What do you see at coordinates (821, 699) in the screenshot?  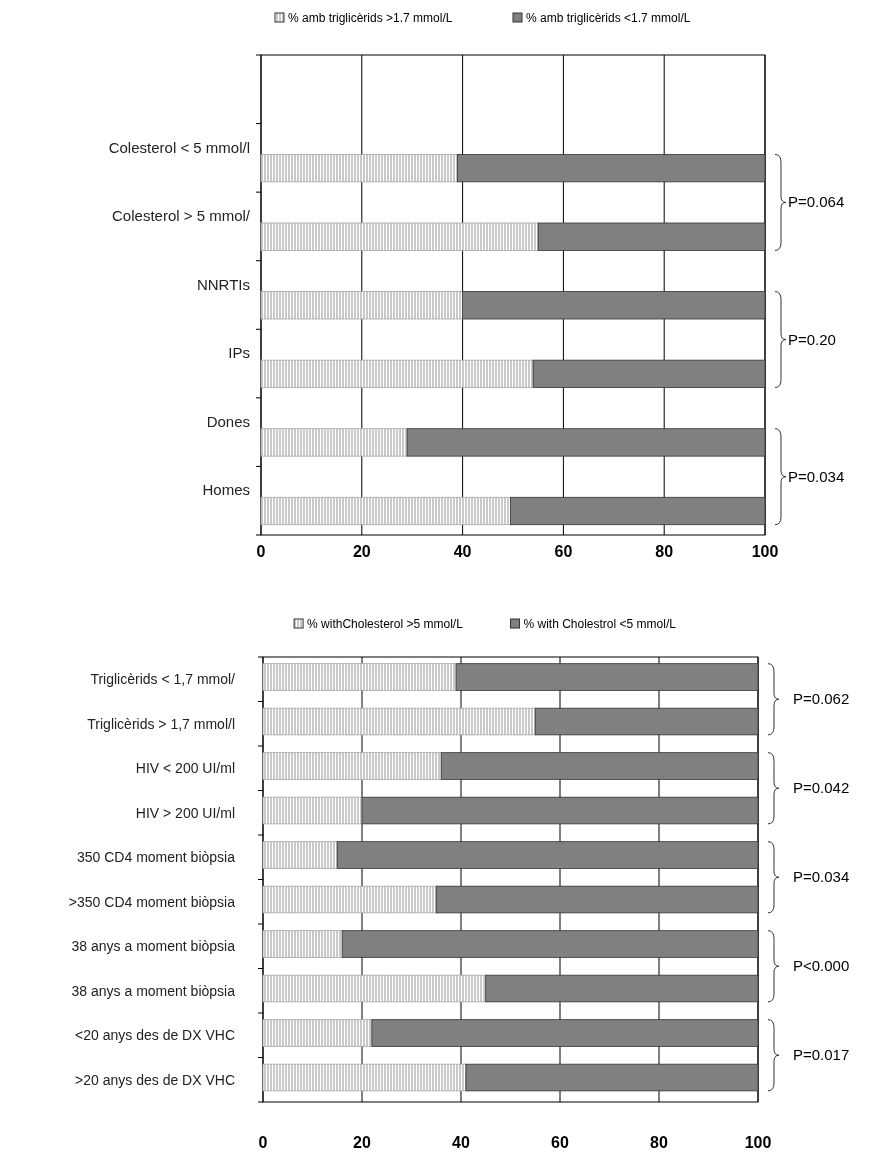 I see `text: P=0.062` at bounding box center [821, 699].